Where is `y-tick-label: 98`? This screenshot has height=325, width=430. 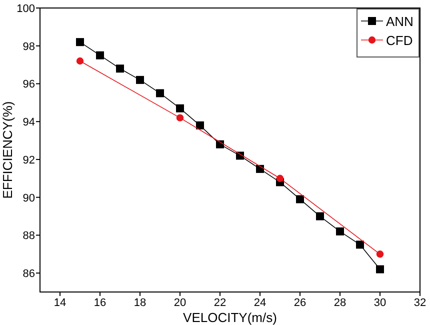
y-tick-label: 98 is located at coordinates (28, 46).